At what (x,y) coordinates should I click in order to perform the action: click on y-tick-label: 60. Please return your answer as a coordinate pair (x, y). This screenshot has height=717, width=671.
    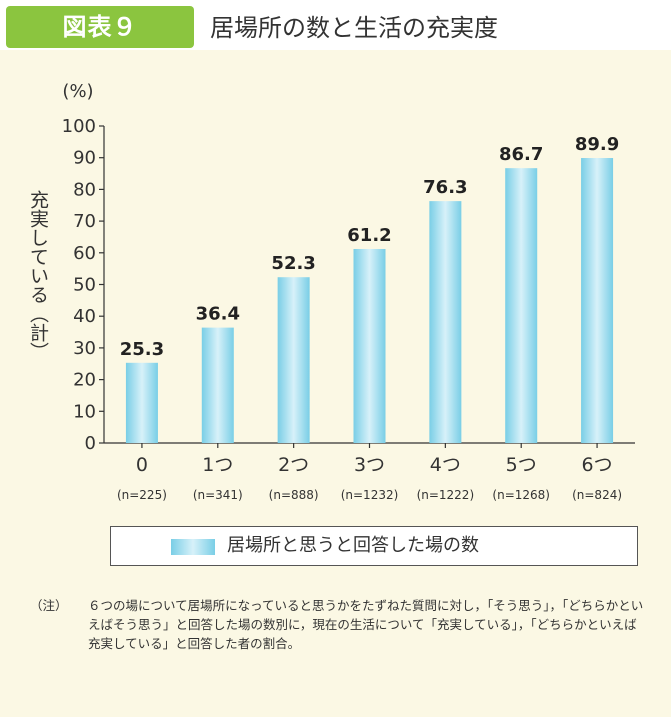
    Looking at the image, I should click on (84, 253).